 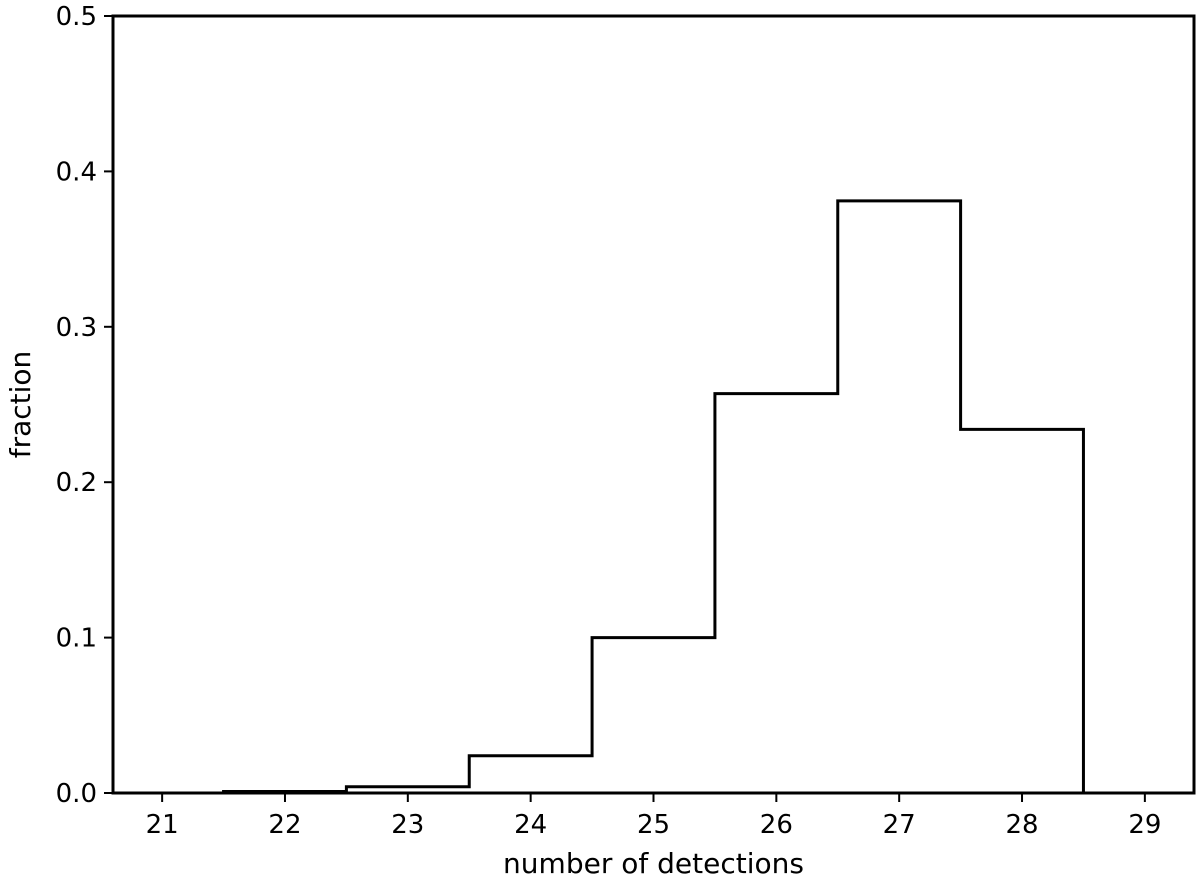 What do you see at coordinates (76, 328) in the screenshot?
I see `y-tick-label: 0.3` at bounding box center [76, 328].